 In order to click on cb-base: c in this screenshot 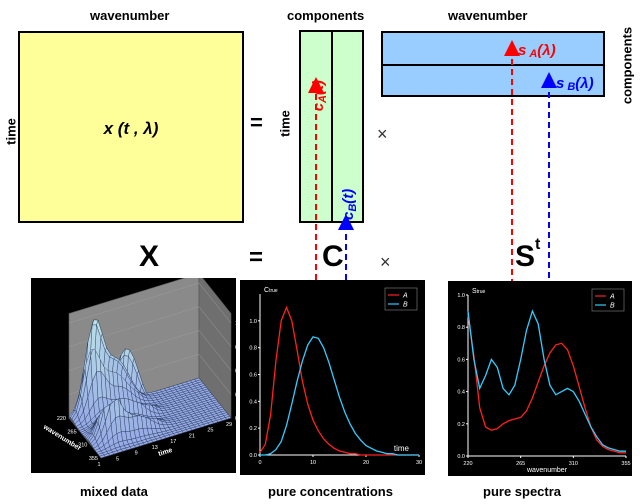, I will do `click(348, 215)`.